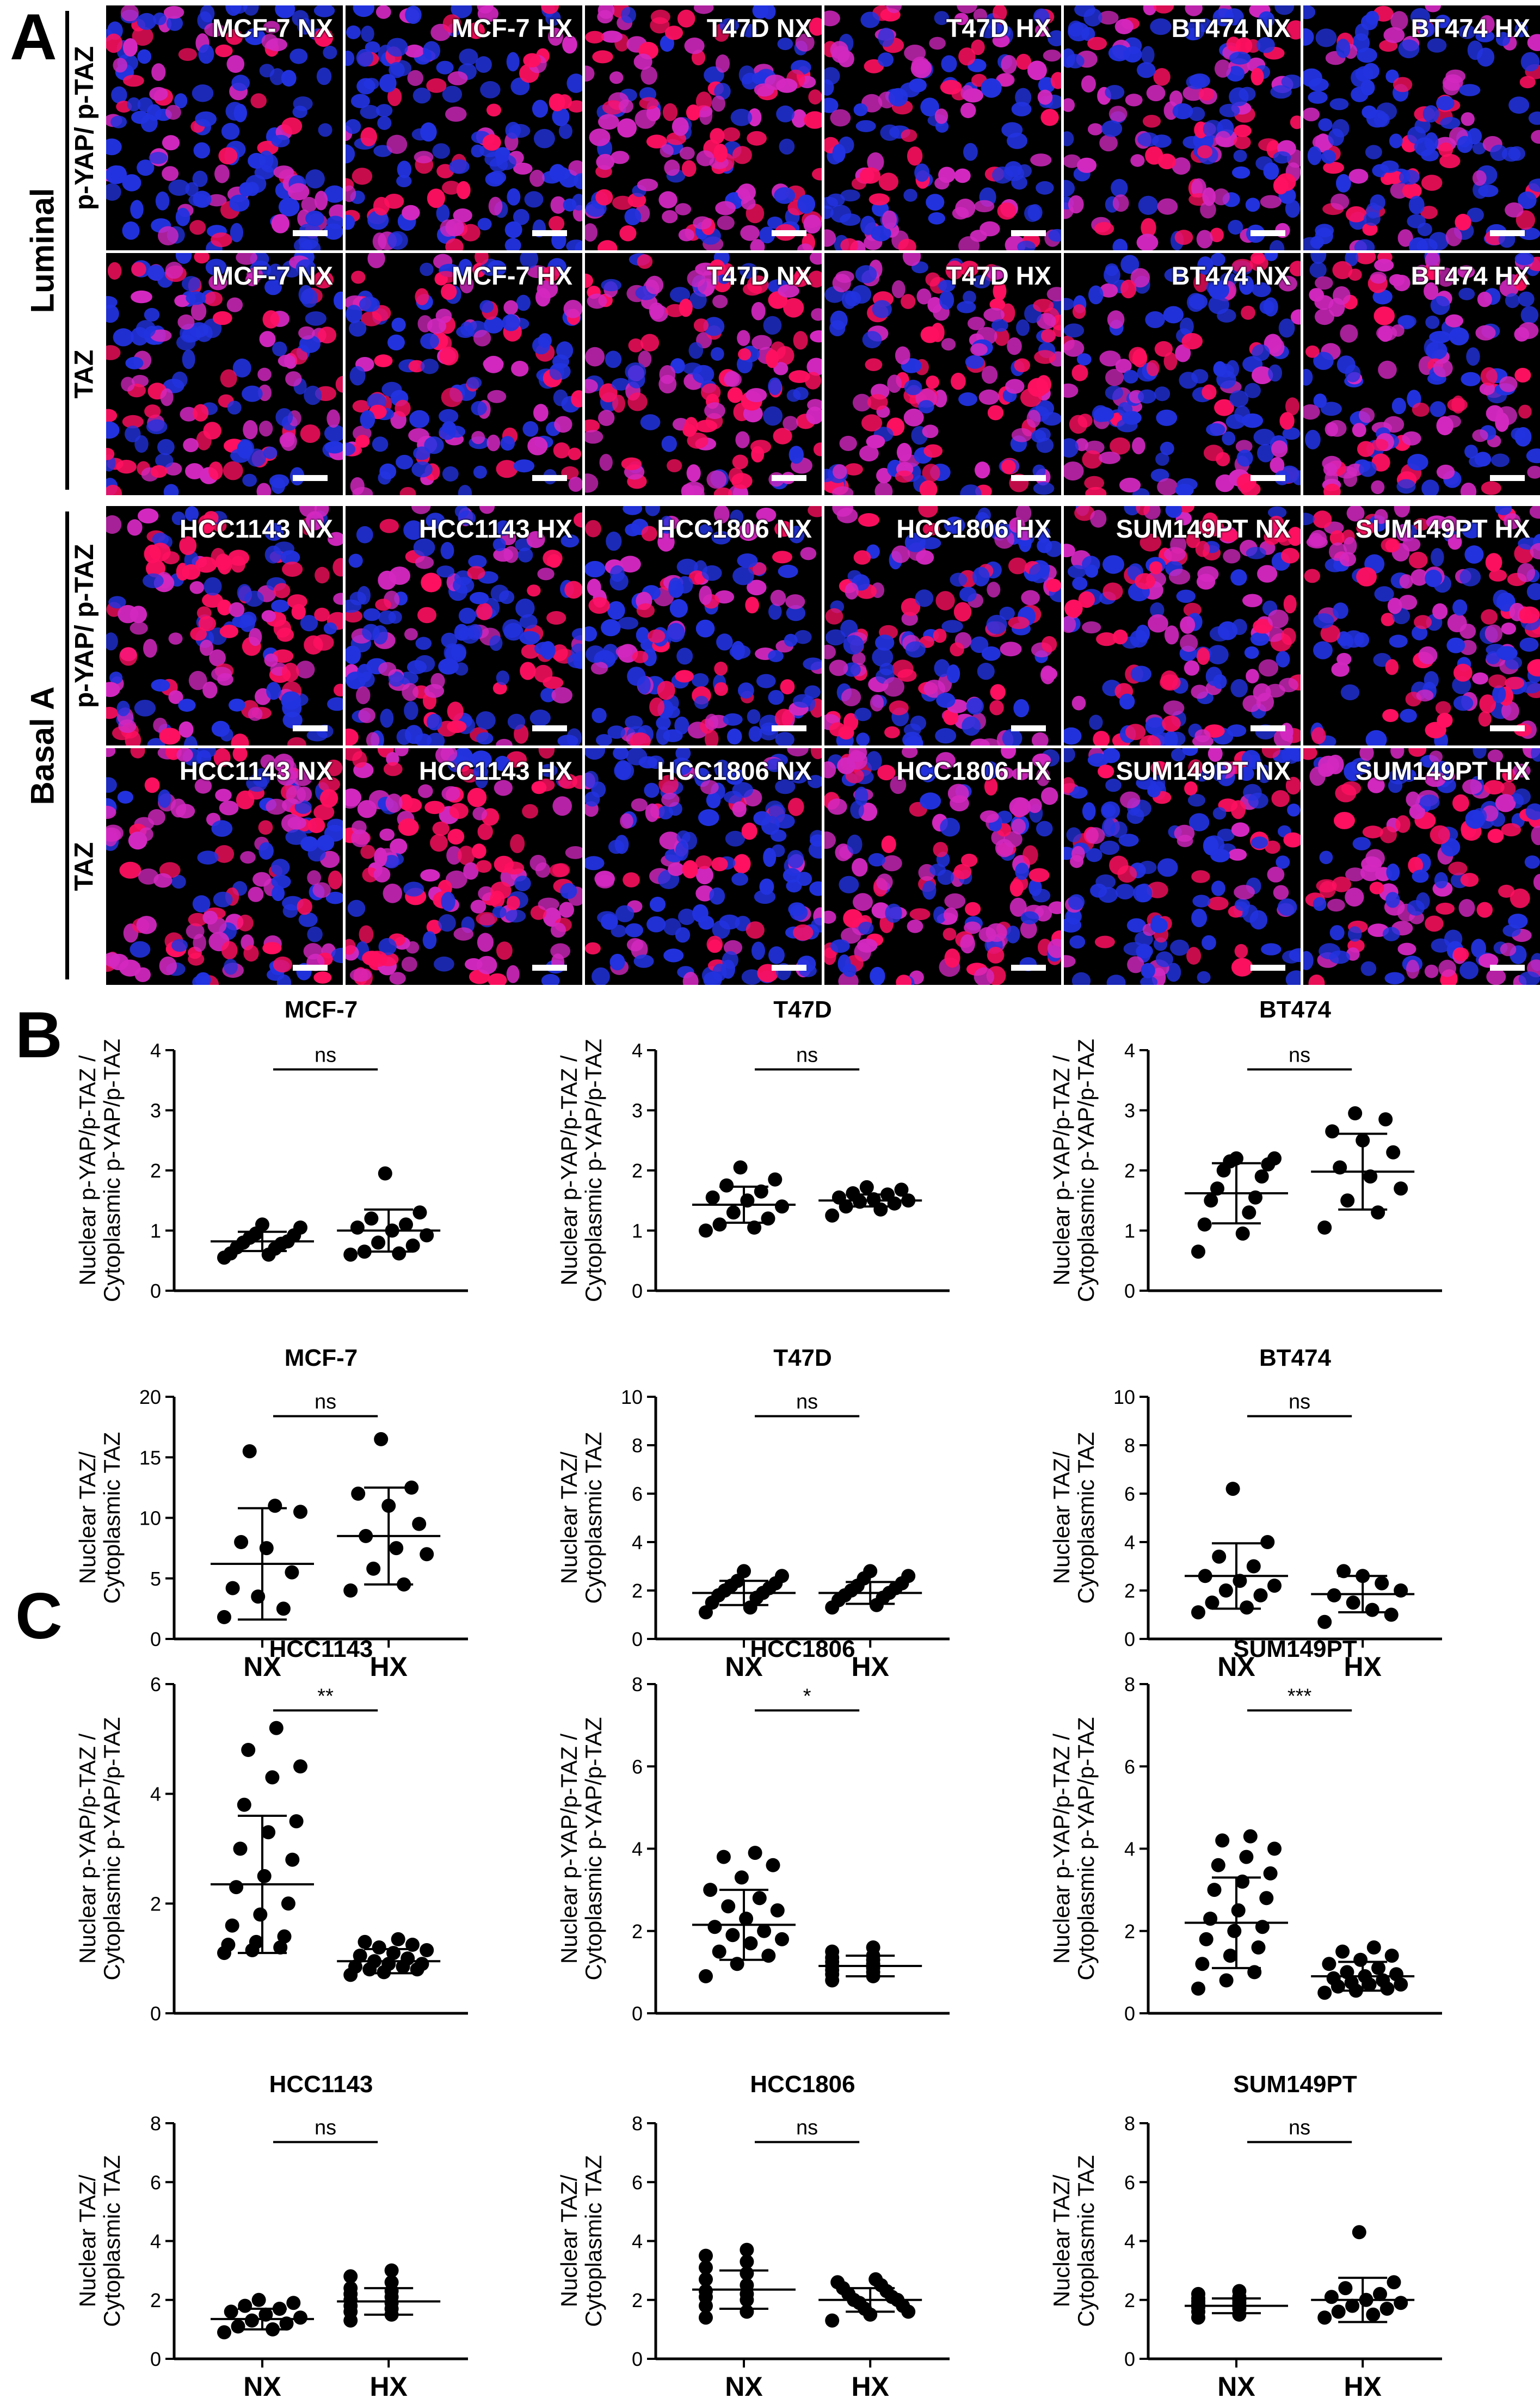 Image resolution: width=1540 pixels, height=2398 pixels. What do you see at coordinates (1442, 528) in the screenshot?
I see `tile-label: SUM149PT HX` at bounding box center [1442, 528].